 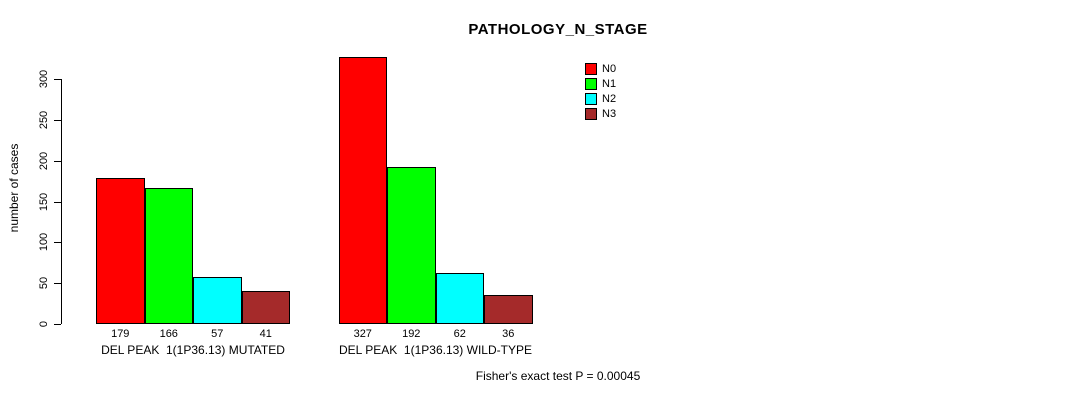 What do you see at coordinates (609, 83) in the screenshot?
I see `legend-label-n1: N1` at bounding box center [609, 83].